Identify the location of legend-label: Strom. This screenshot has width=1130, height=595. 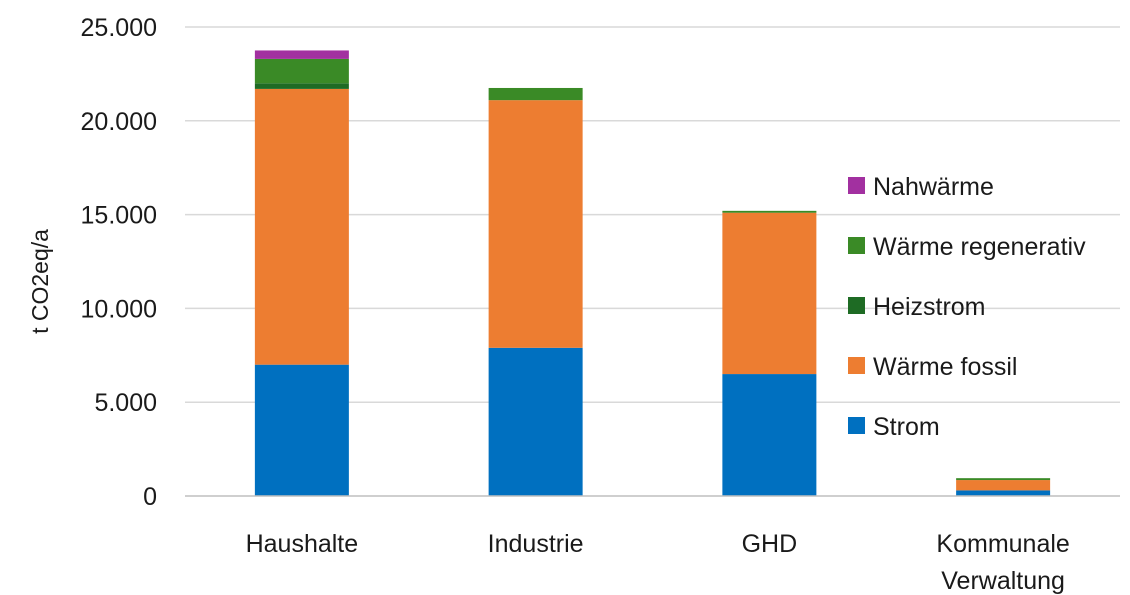
(906, 427).